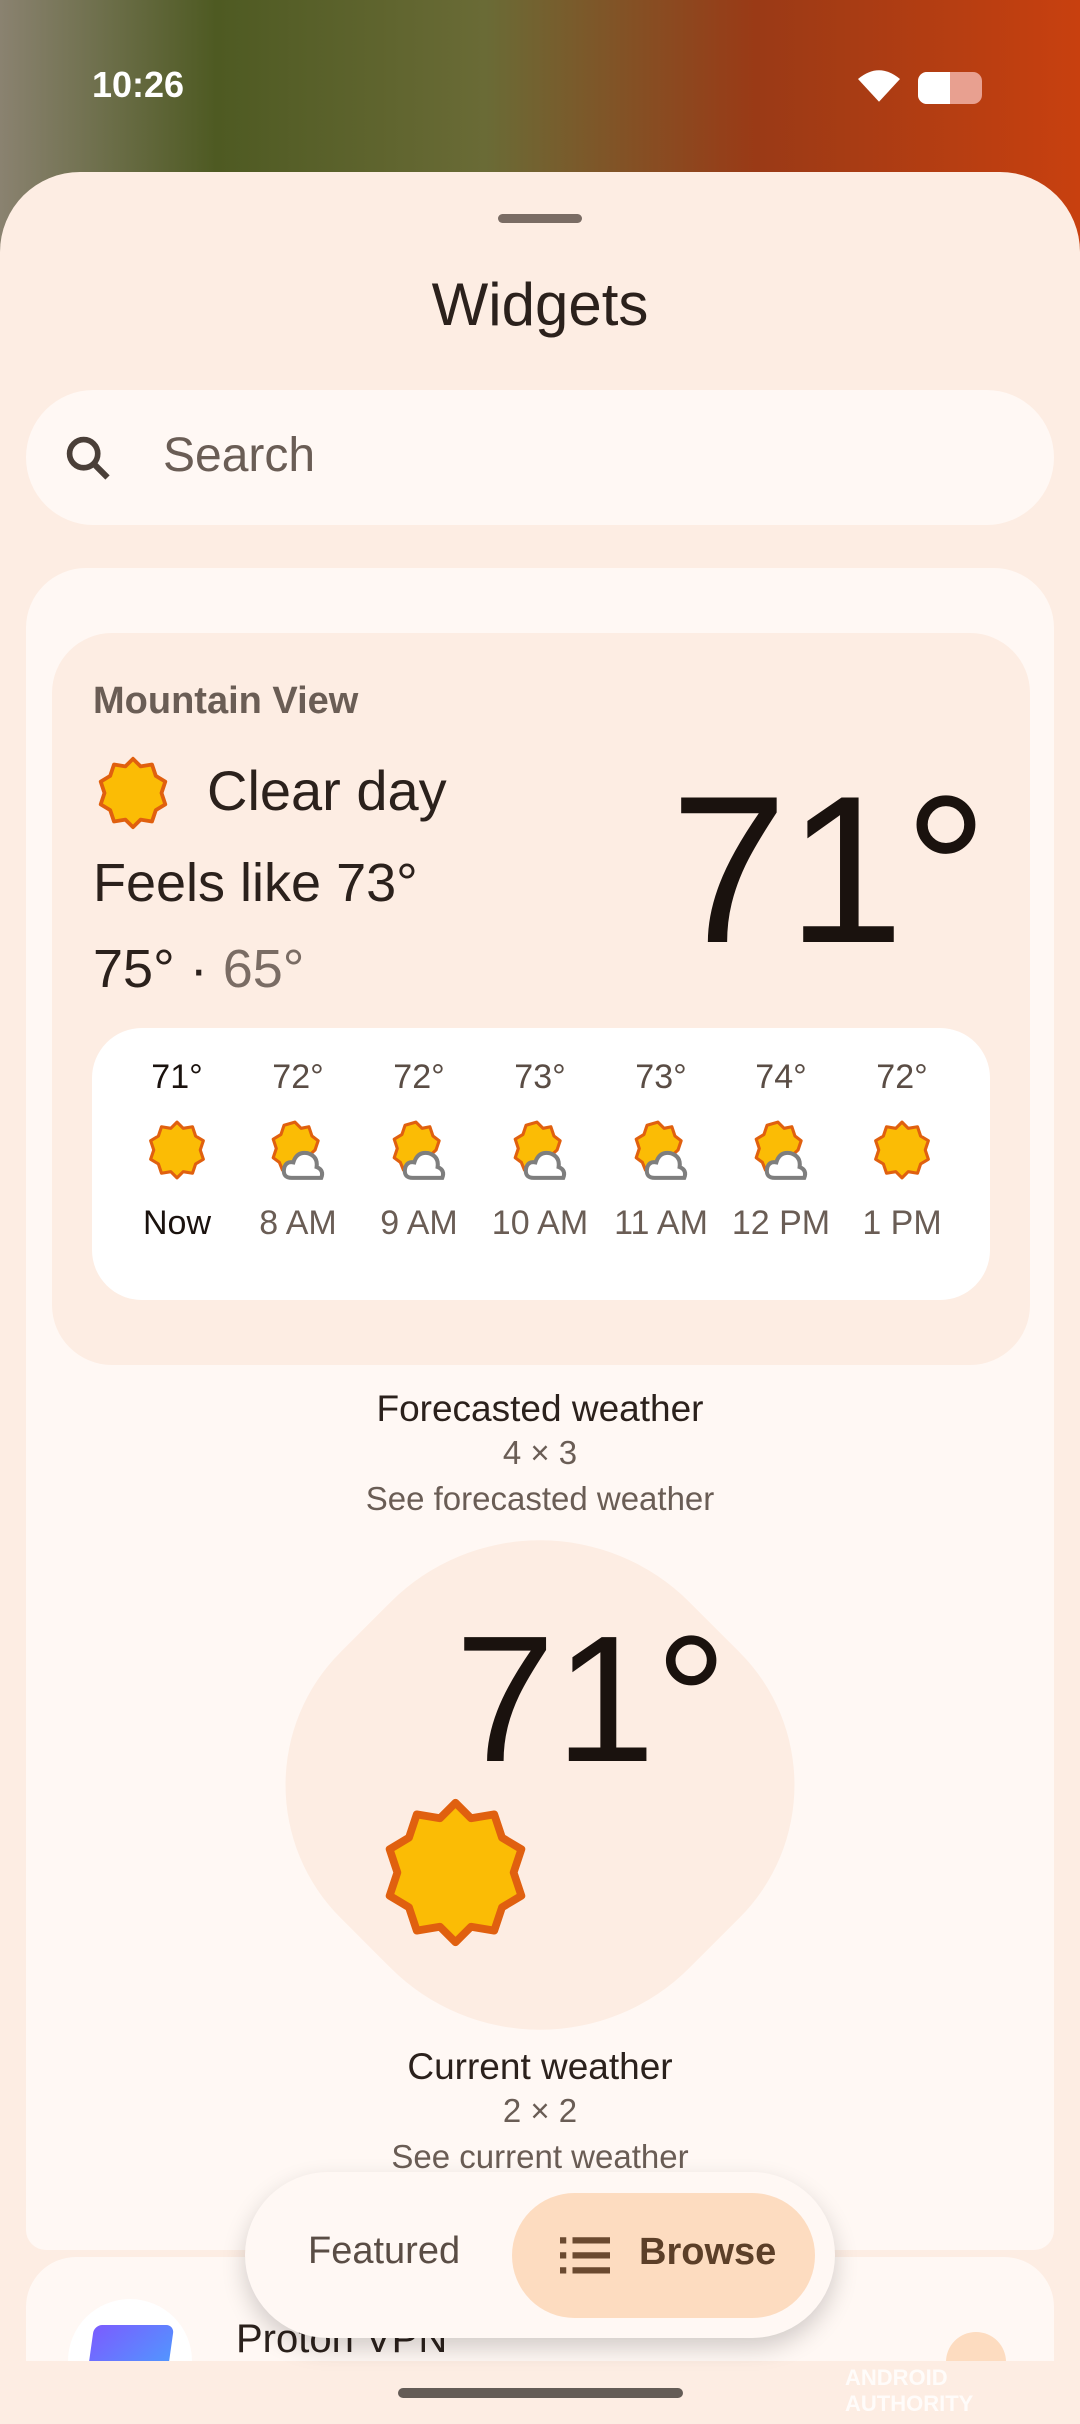  I want to click on hour-temp: 74°, so click(781, 1077).